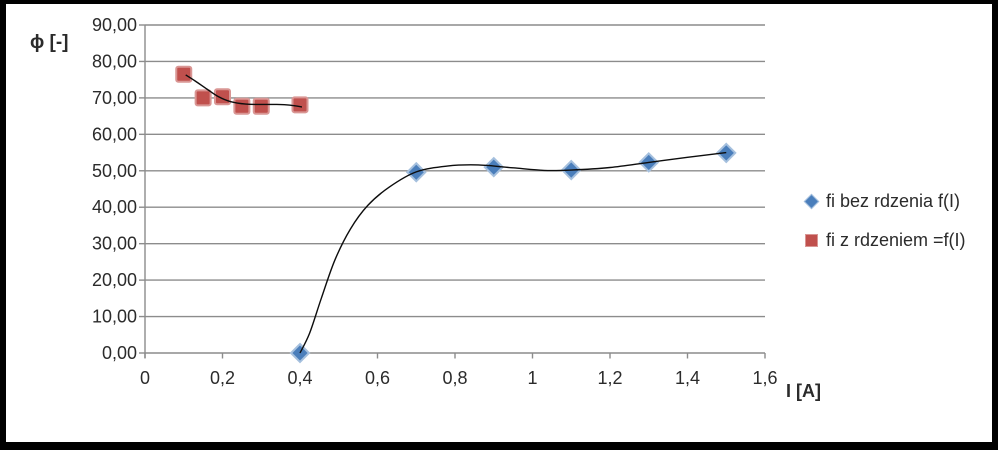 The width and height of the screenshot is (998, 450). I want to click on legend-item-fi-z-rdzeniem: fi z rdzeniem =f(I), so click(885, 240).